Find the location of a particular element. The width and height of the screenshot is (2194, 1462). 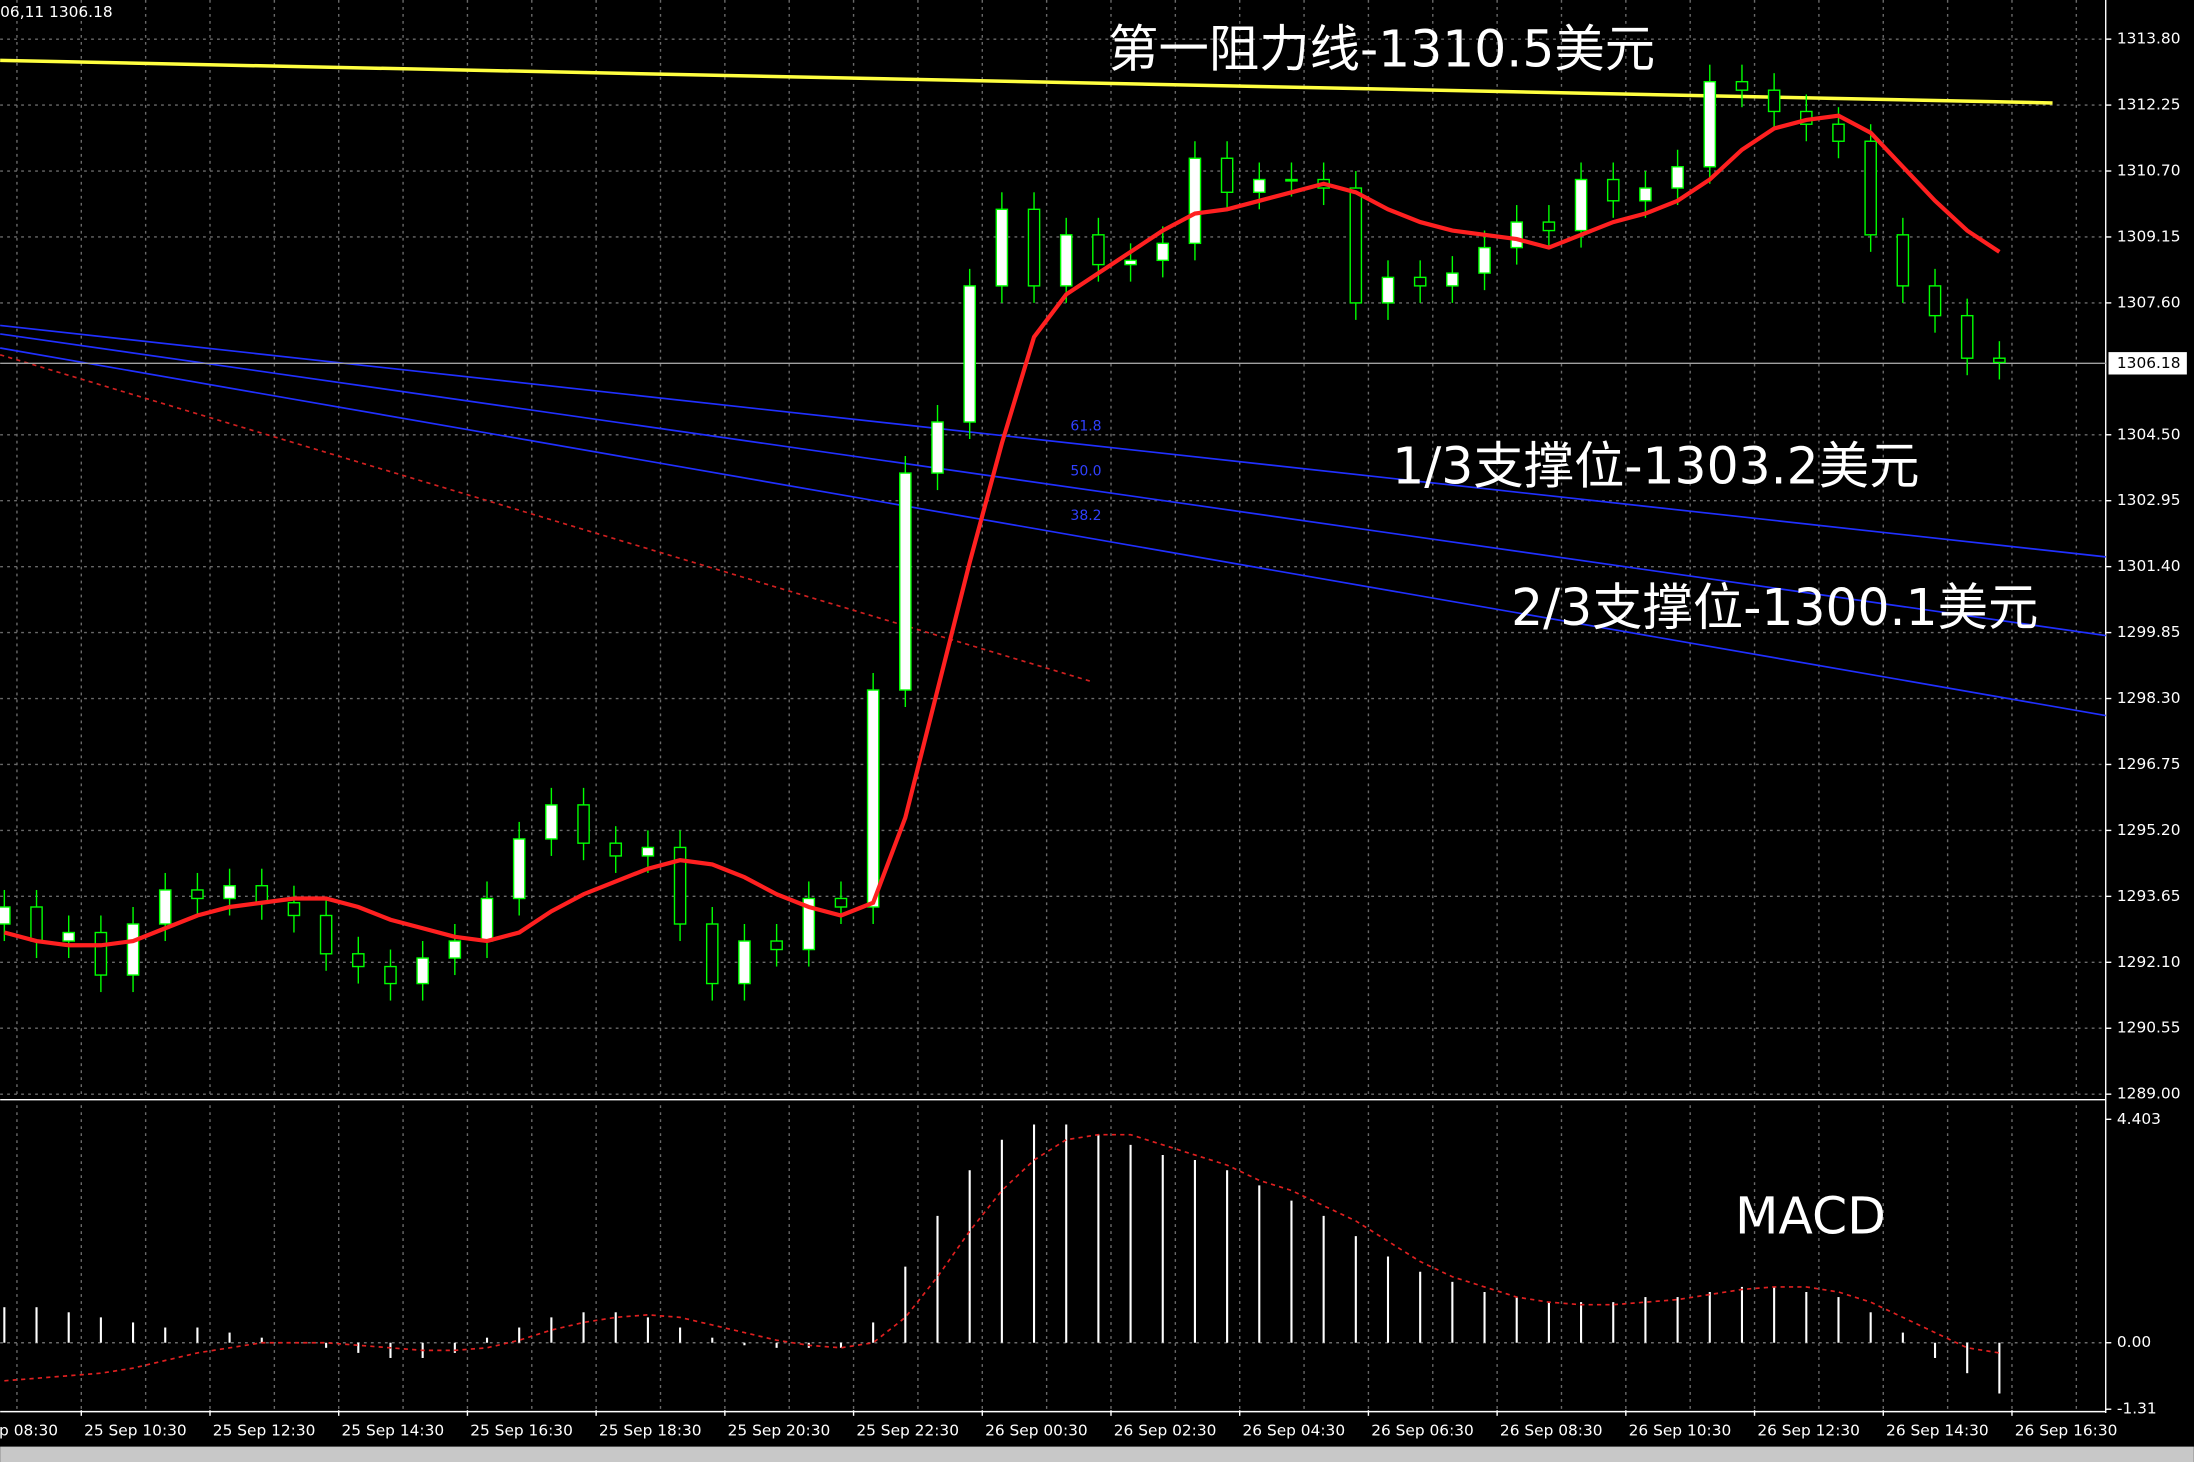

y-tick-label: 1307.60 is located at coordinates (2149, 302).